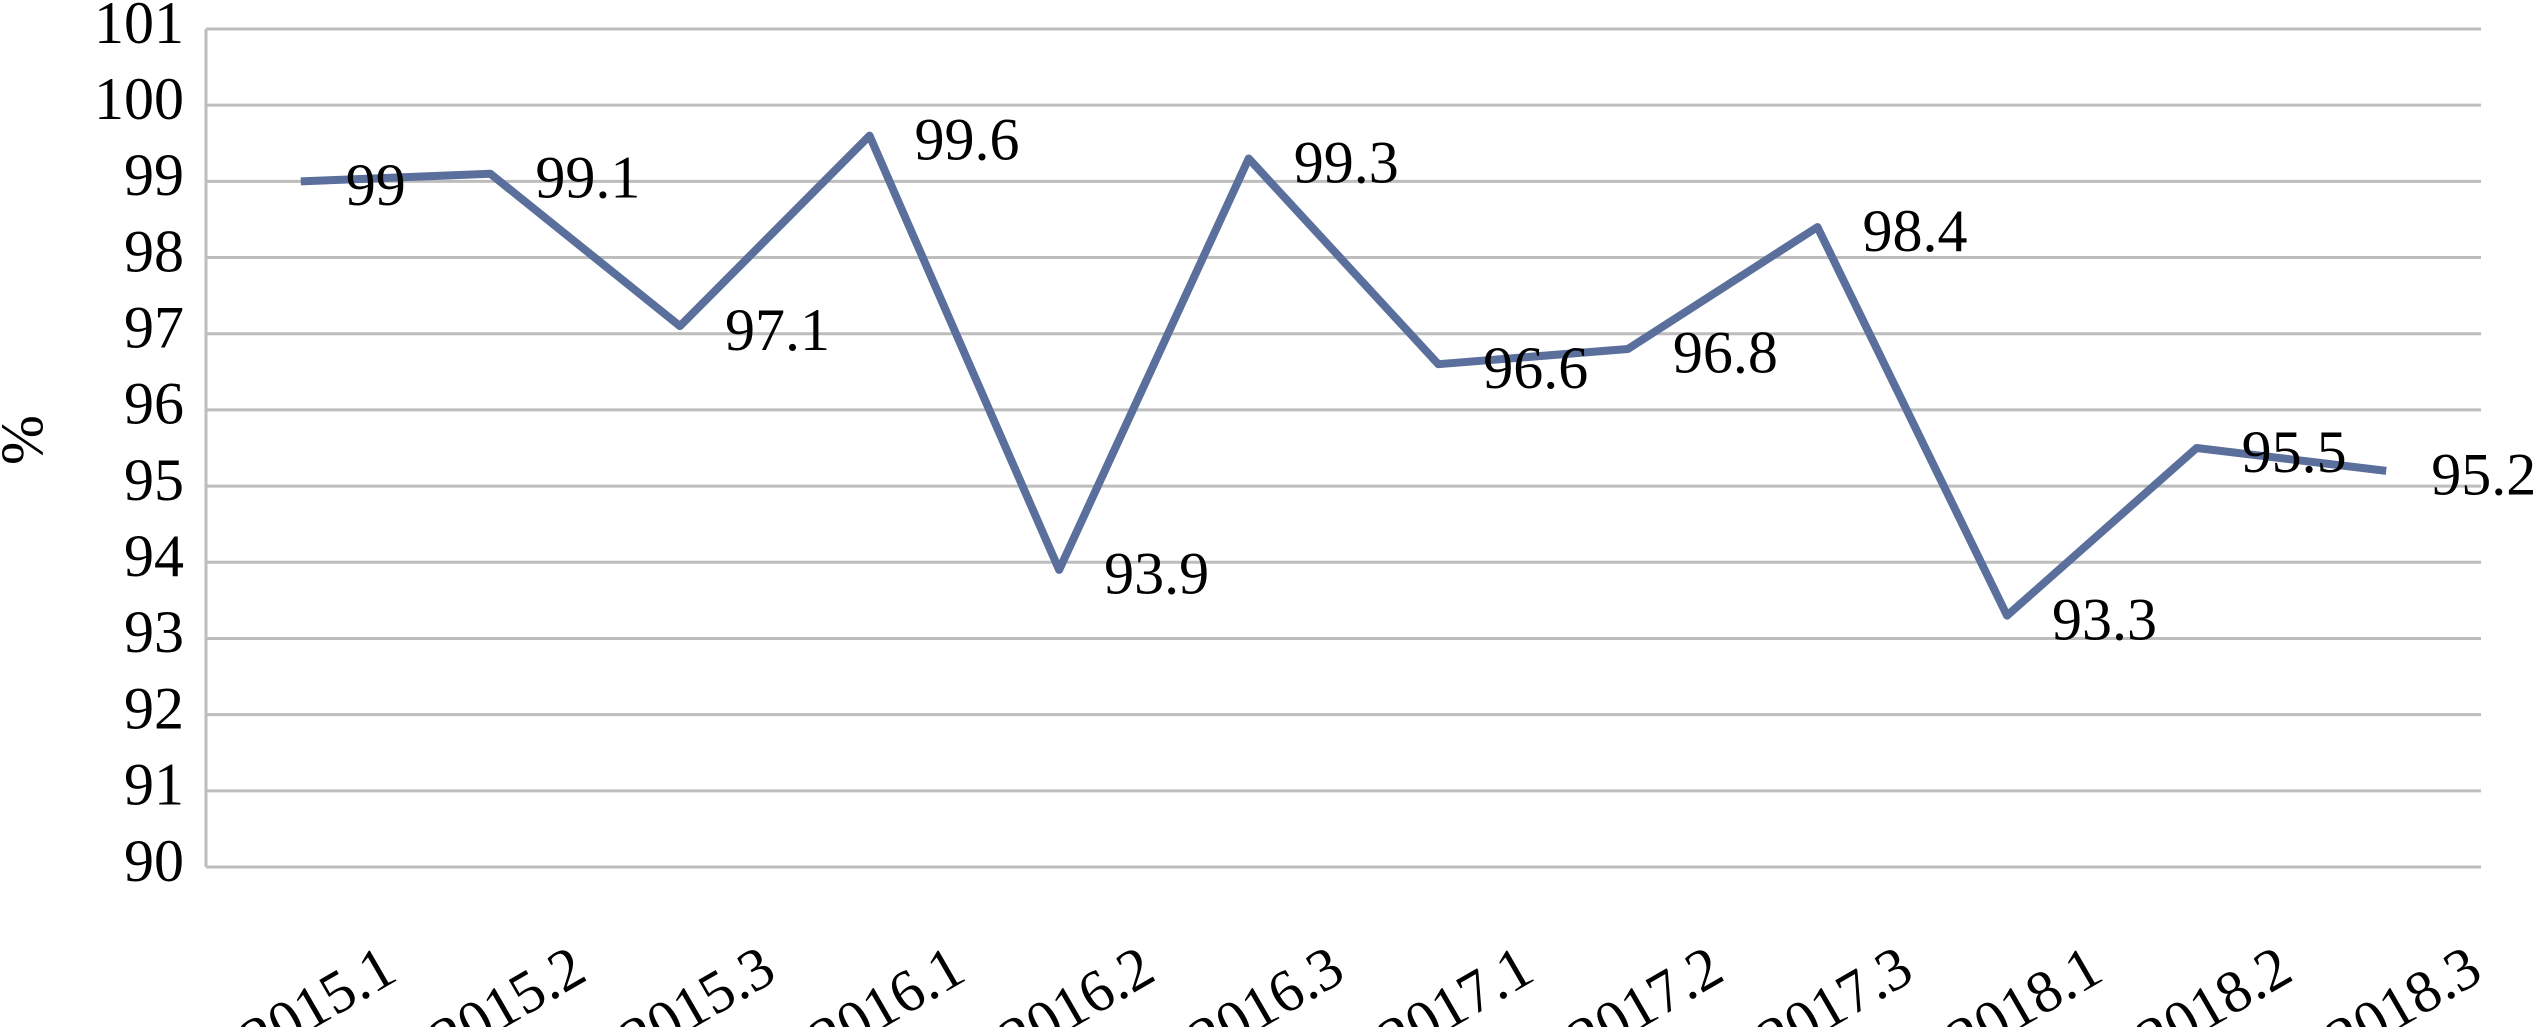  What do you see at coordinates (154, 861) in the screenshot?
I see `y-tick-label: 90` at bounding box center [154, 861].